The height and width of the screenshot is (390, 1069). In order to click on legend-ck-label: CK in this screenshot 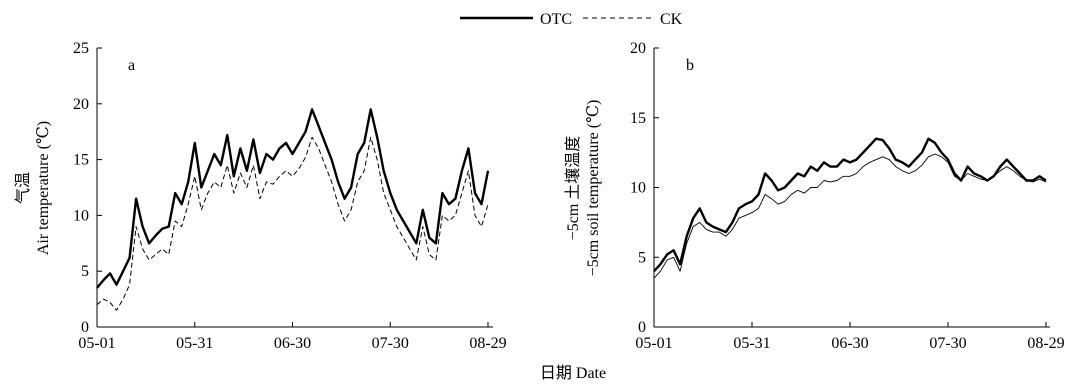, I will do `click(671, 19)`.